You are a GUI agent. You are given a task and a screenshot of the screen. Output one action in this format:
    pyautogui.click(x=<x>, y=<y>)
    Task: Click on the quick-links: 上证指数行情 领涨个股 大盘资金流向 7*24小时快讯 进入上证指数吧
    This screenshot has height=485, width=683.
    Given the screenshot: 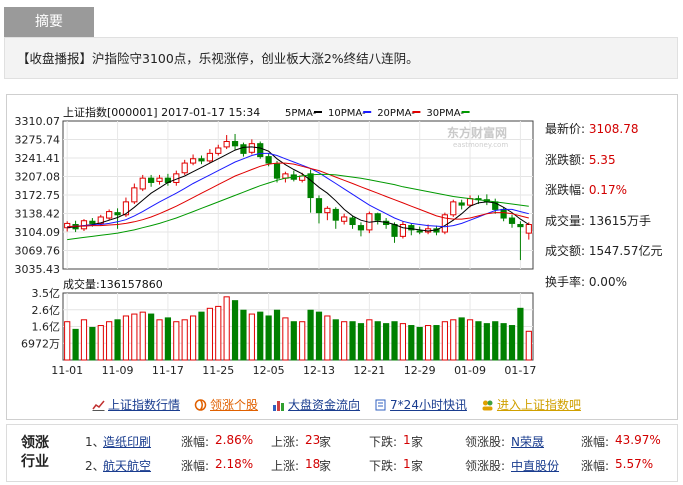 What is the action you would take?
    pyautogui.click(x=343, y=406)
    